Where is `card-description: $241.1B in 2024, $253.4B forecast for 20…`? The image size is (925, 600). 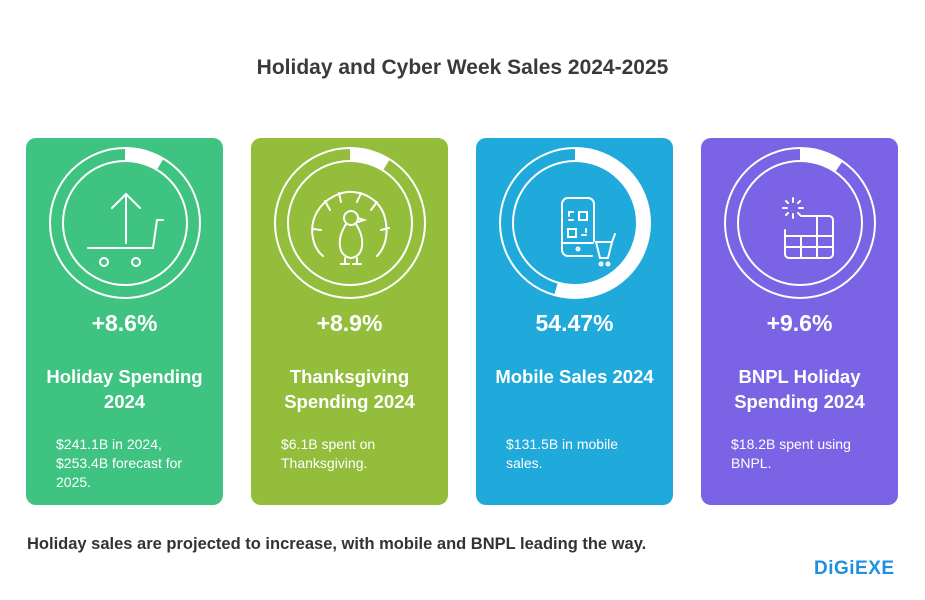 card-description: $241.1B in 2024, $253.4B forecast for 20… is located at coordinates (119, 463).